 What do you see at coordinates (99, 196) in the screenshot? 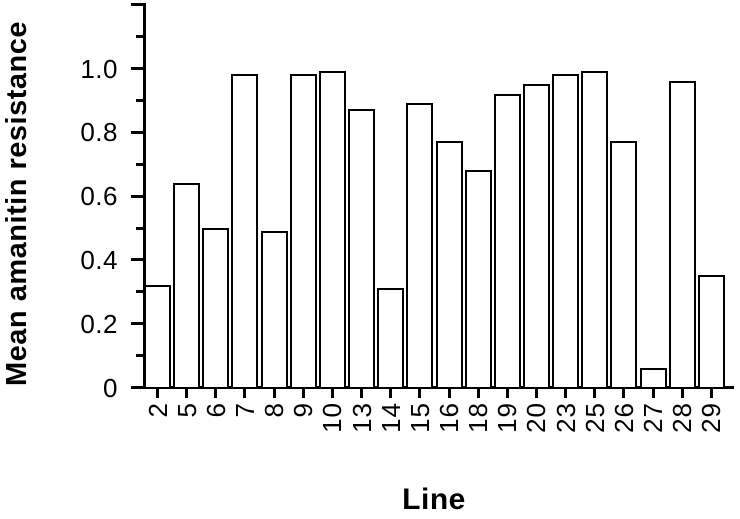
I see `y-tick-label-0.6: 0.6` at bounding box center [99, 196].